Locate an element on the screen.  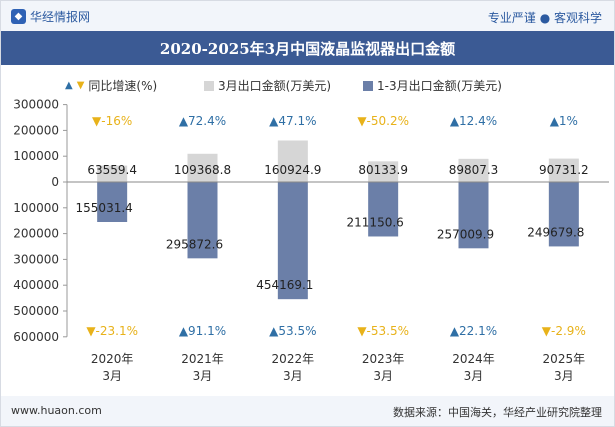
y-tick-label: 500000 is located at coordinates (36, 311).